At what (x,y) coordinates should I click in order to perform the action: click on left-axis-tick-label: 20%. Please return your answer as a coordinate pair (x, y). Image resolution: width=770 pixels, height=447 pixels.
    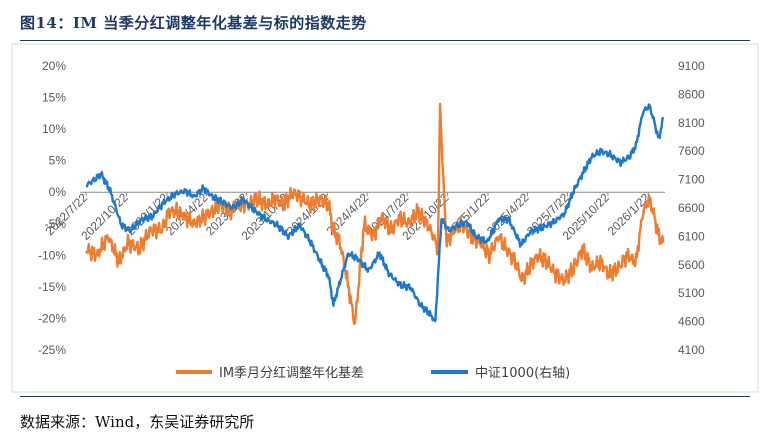
    Looking at the image, I should click on (54, 66).